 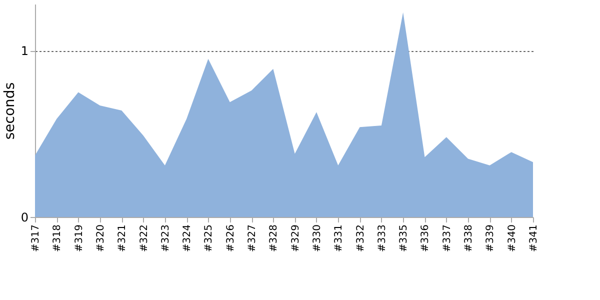 I want to click on x-tick-label: #328, so click(x=274, y=238).